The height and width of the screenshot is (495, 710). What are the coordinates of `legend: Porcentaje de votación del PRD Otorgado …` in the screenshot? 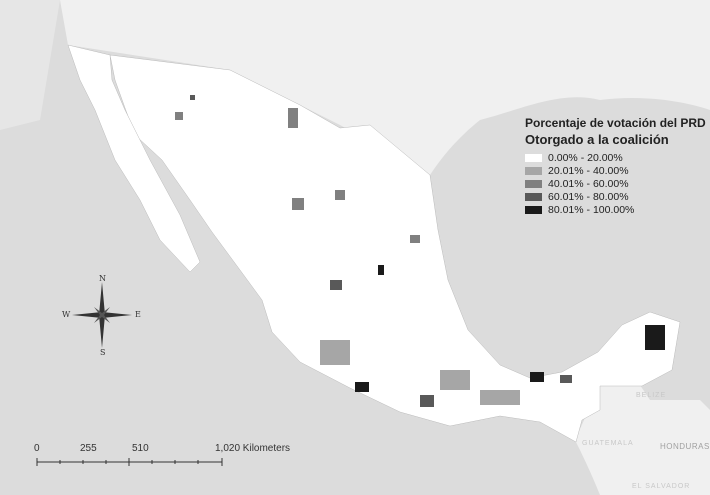 It's located at (615, 166).